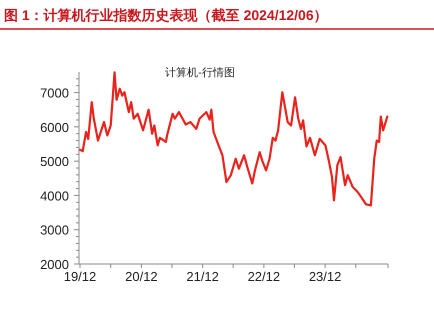 This screenshot has width=434, height=332. Describe the element at coordinates (54, 162) in the screenshot. I see `y-tick-label: 5000` at that location.